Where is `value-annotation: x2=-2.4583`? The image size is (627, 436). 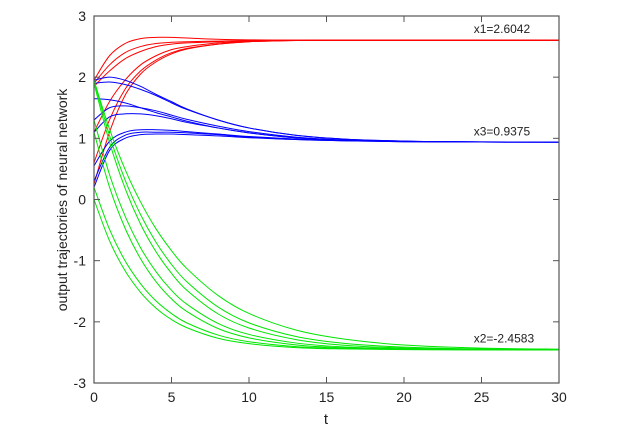 value-annotation: x2=-2.4583 is located at coordinates (504, 339).